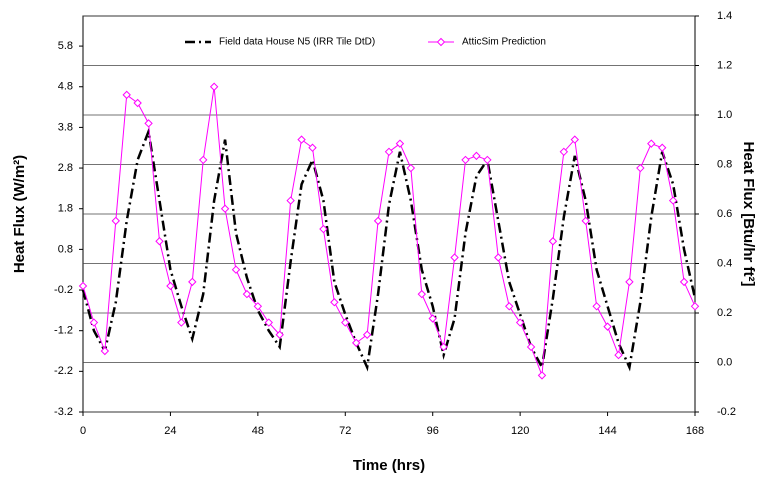 This screenshot has height=477, width=759. Describe the element at coordinates (65, 46) in the screenshot. I see `y-tick-label: 5.8` at that location.